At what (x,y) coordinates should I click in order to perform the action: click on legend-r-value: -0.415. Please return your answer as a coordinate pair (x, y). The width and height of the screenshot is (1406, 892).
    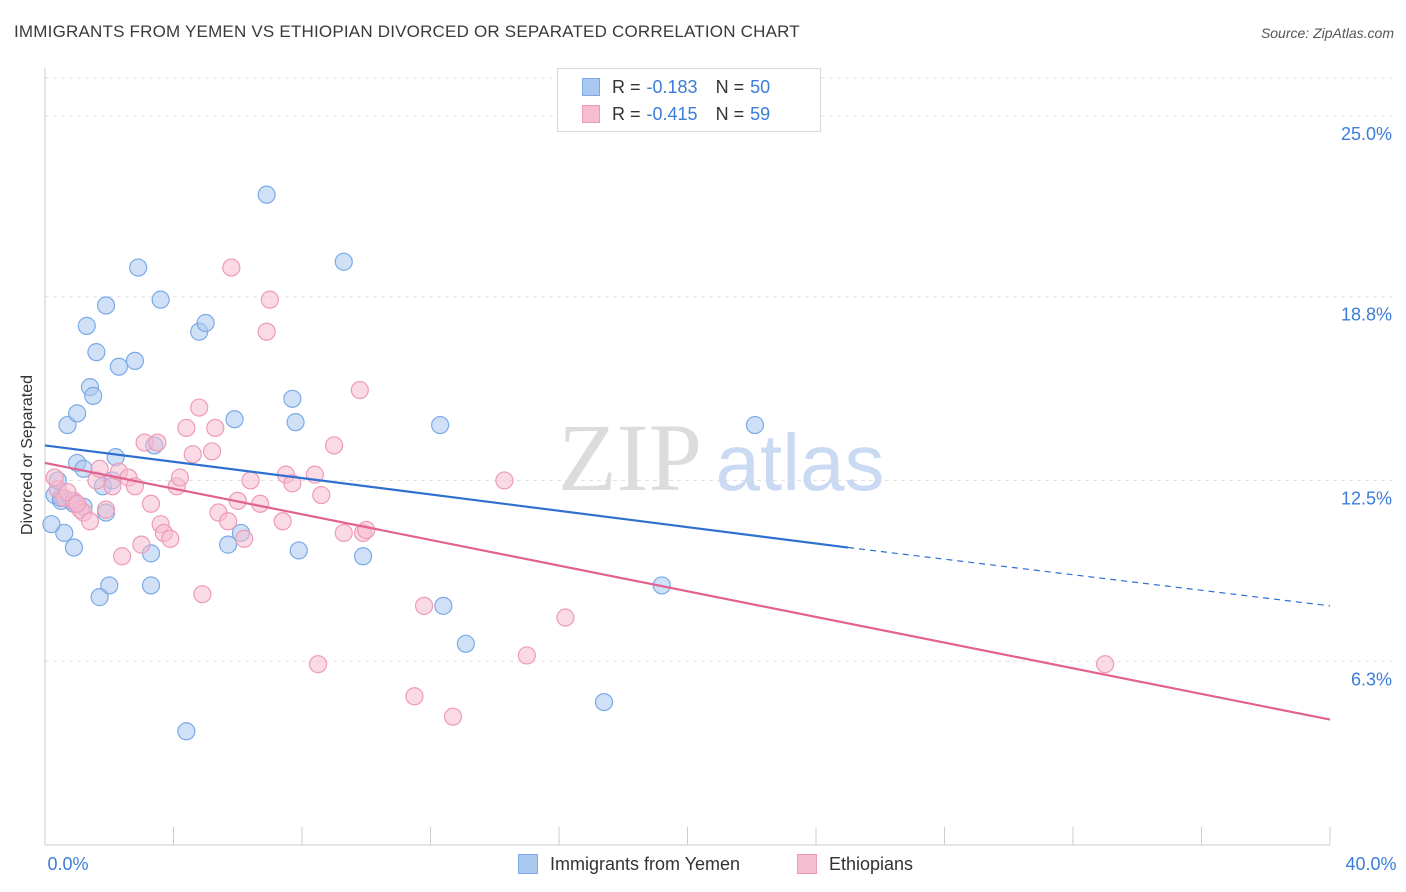
    Looking at the image, I should click on (672, 113).